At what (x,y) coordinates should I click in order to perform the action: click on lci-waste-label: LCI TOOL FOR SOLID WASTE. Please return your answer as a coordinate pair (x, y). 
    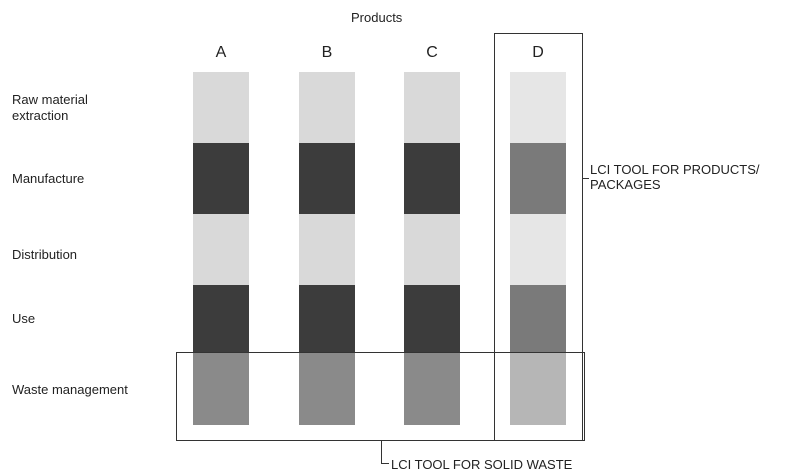
    Looking at the image, I should click on (482, 464).